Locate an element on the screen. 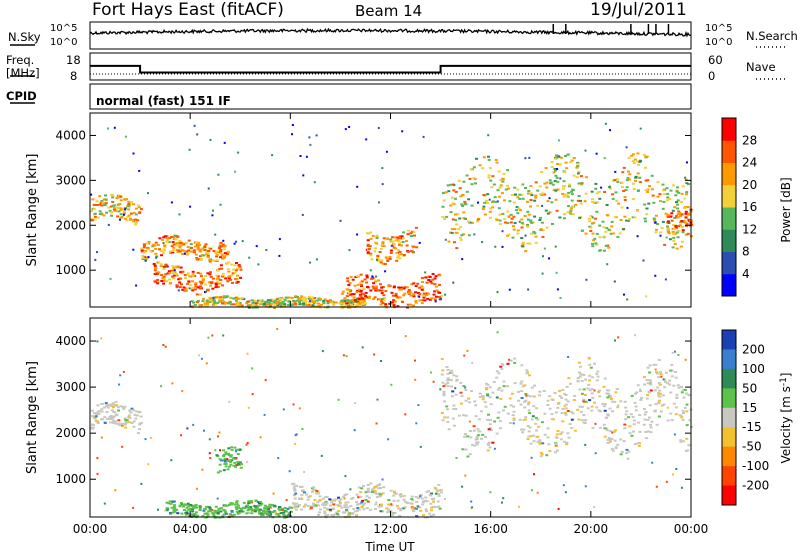 The height and width of the screenshot is (554, 800). power-cbar-label: Power [dB] is located at coordinates (786, 209).